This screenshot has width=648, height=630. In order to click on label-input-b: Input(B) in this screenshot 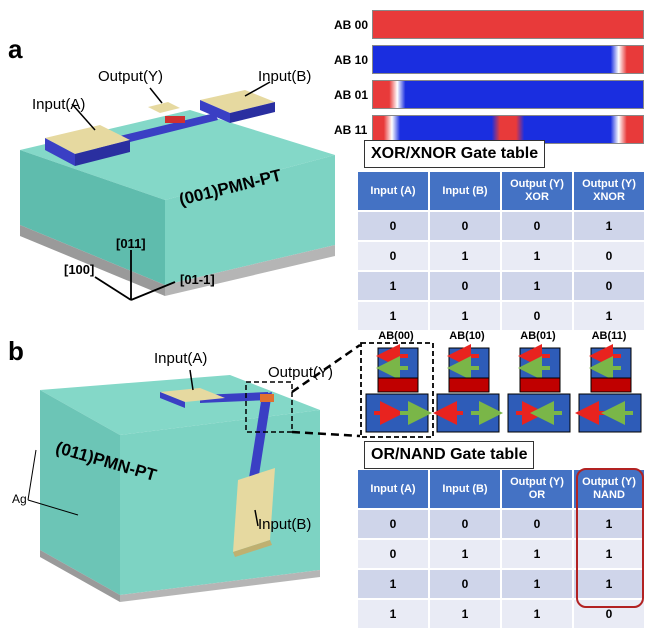, I will do `click(285, 76)`.